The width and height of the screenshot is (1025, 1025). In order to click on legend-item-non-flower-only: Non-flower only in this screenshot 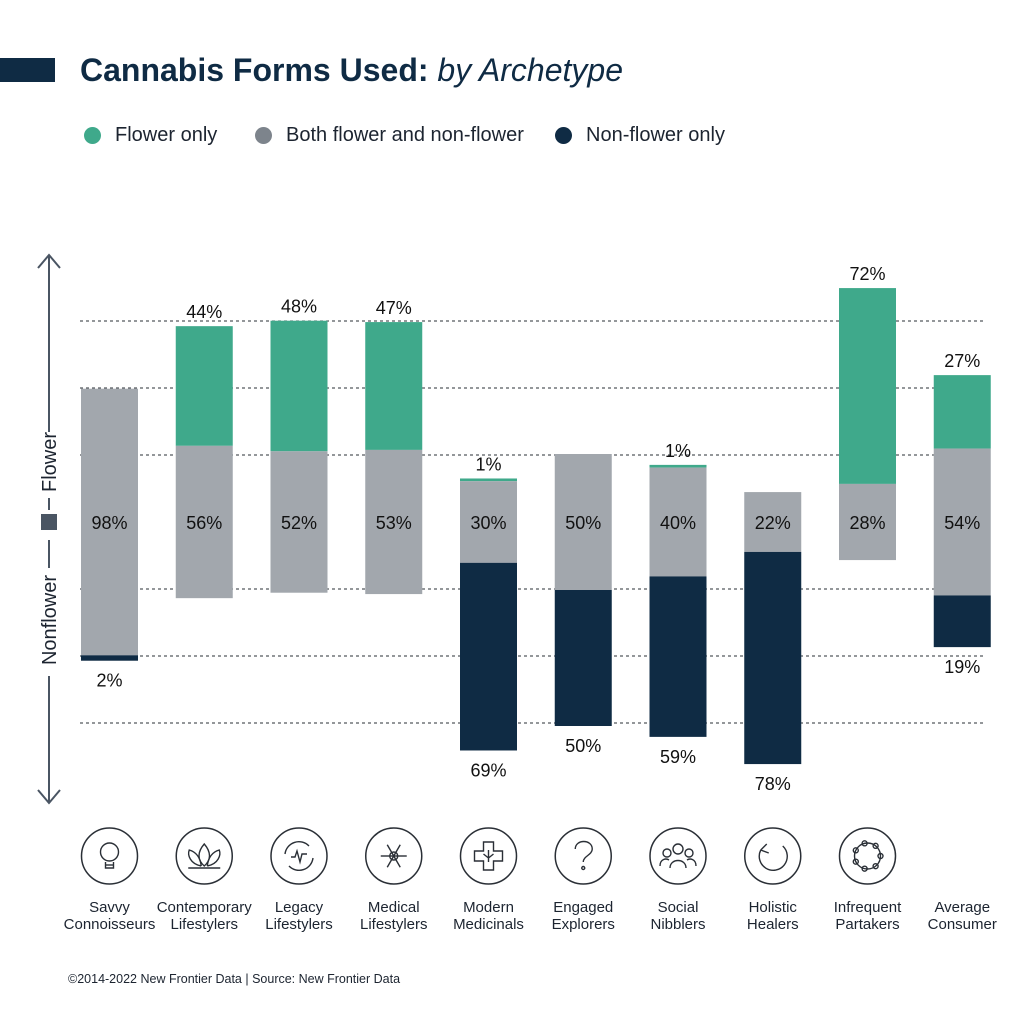, I will do `click(640, 135)`.